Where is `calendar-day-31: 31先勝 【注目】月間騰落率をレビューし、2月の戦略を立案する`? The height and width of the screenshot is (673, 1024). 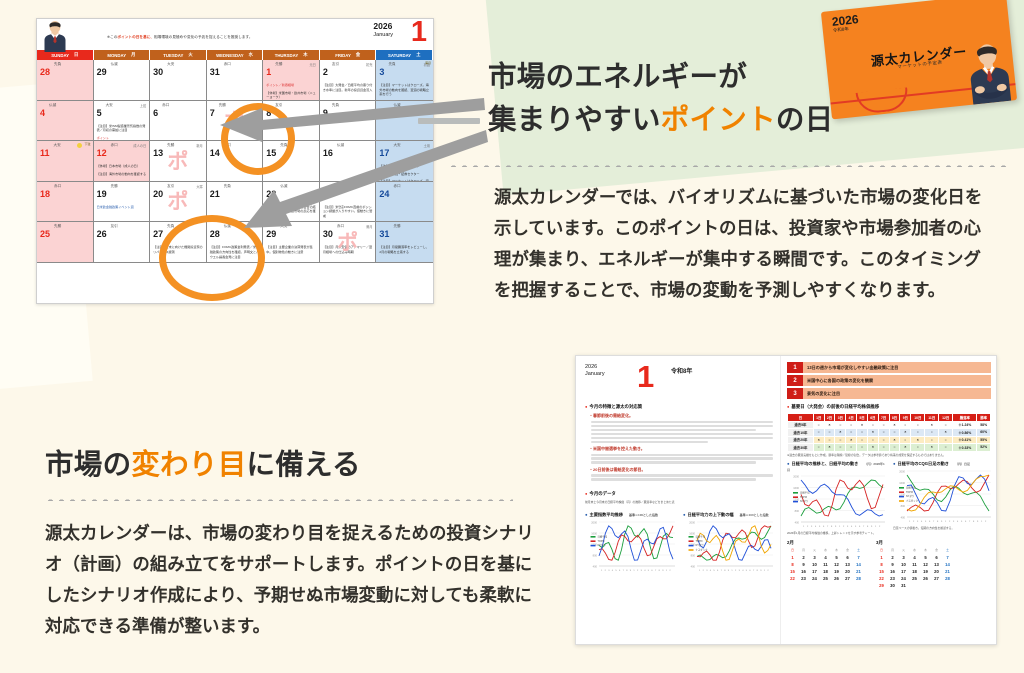
calendar-day-31: 31先勝 【注目】月間騰落率をレビューし、2月の戦略を立案する is located at coordinates (404, 242).